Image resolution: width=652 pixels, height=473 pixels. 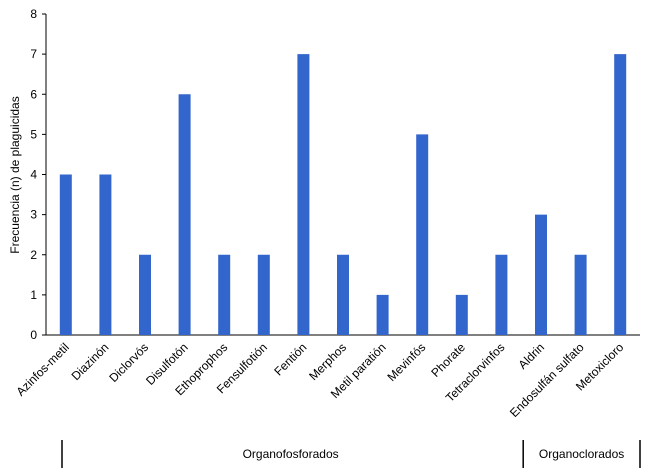 I want to click on y-tick-label: 0, so click(x=33, y=335).